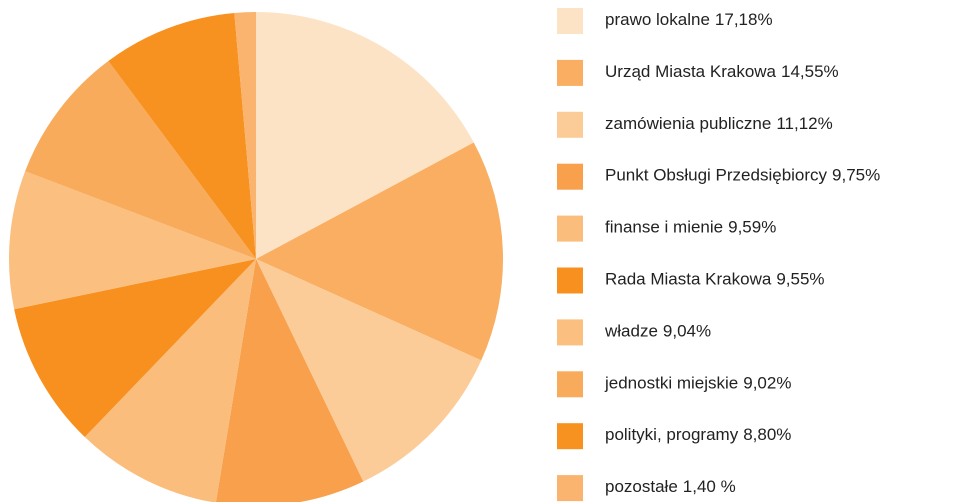 The image size is (965, 502). I want to click on legend-label: władze 9,04%, so click(657, 331).